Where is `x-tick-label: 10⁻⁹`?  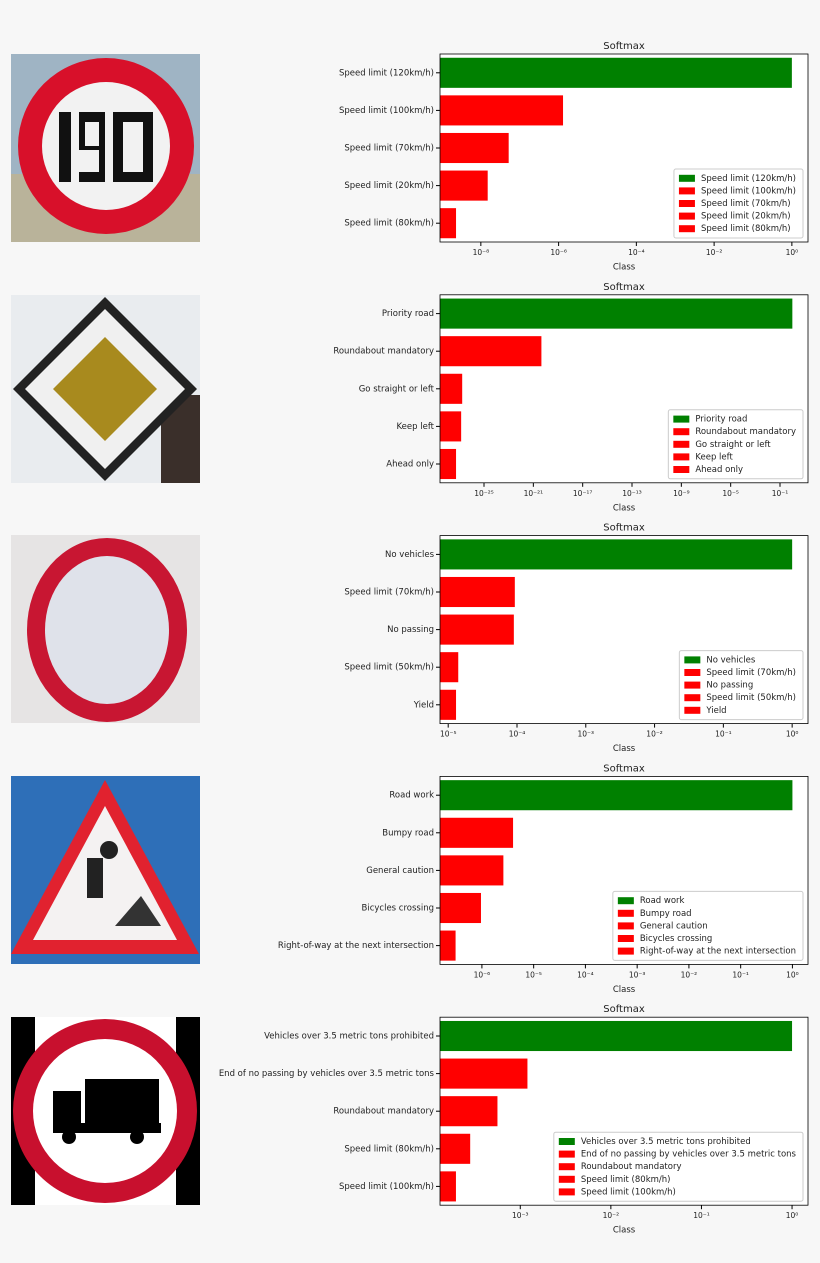
x-tick-label: 10⁻⁹ is located at coordinates (681, 493).